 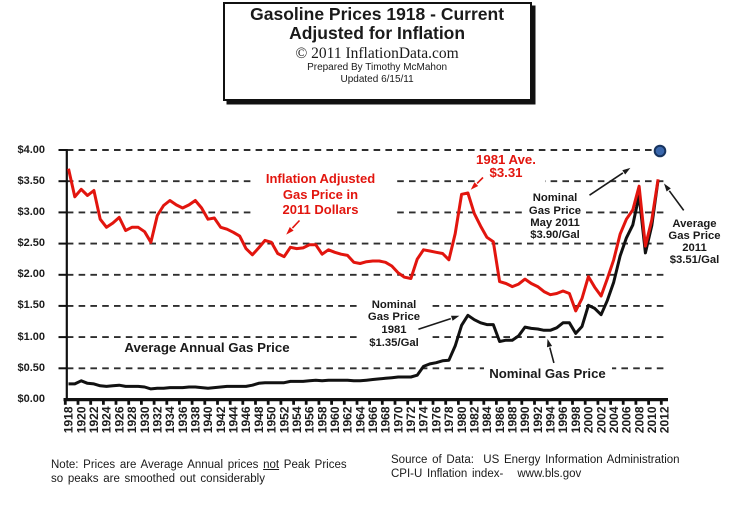 I want to click on svg-text: 2008, so click(x=639, y=419).